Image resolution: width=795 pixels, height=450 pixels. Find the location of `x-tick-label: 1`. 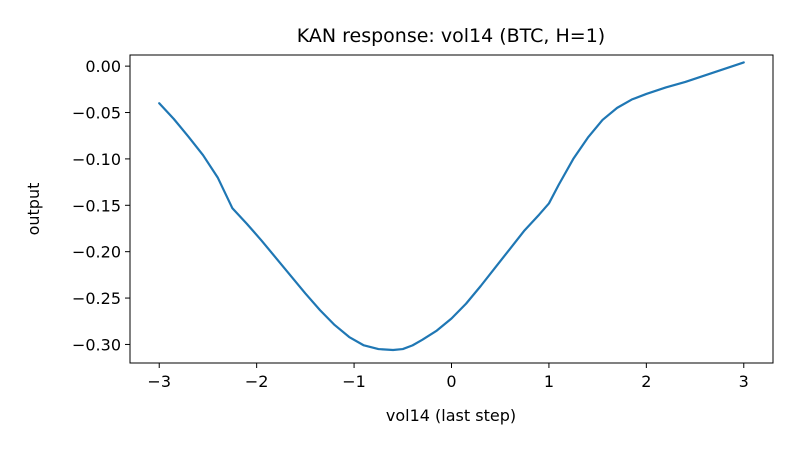

x-tick-label: 1 is located at coordinates (549, 381).